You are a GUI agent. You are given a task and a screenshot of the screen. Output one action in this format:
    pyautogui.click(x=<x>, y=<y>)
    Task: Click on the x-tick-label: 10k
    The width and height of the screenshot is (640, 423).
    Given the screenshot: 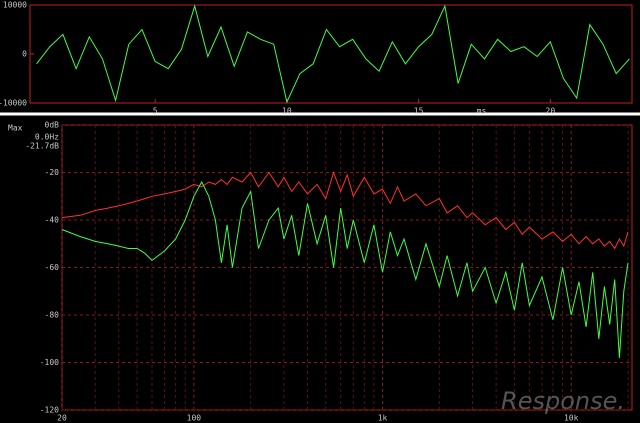 What is the action you would take?
    pyautogui.click(x=571, y=418)
    